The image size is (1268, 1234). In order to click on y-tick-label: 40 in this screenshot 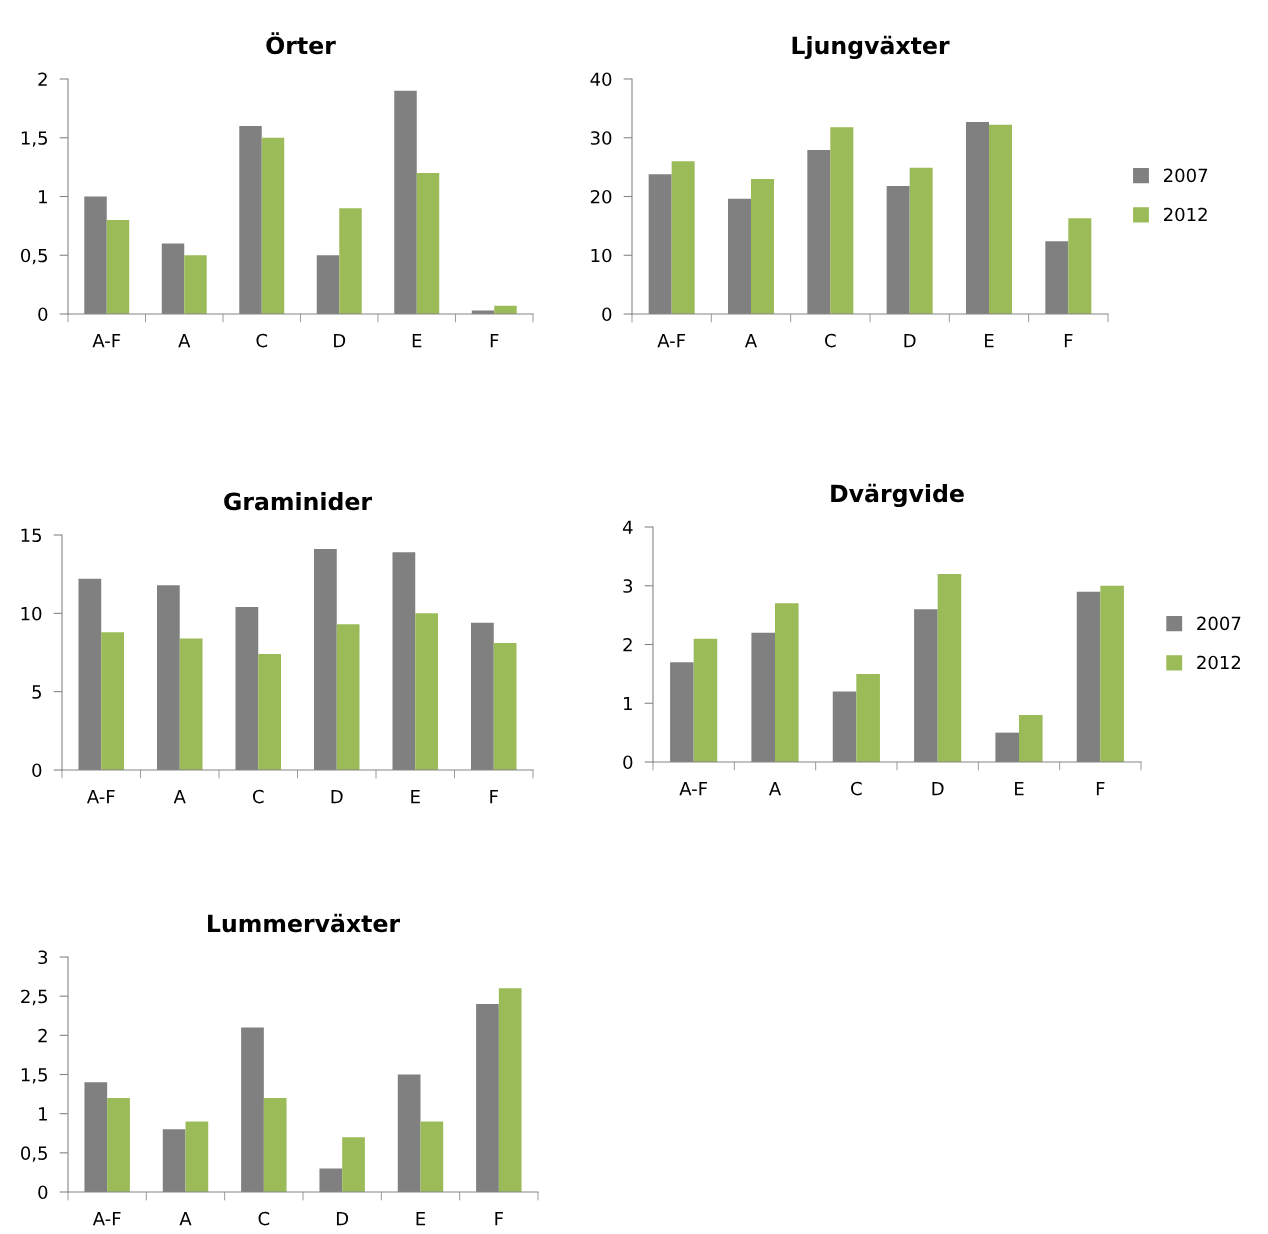, I will do `click(601, 79)`.